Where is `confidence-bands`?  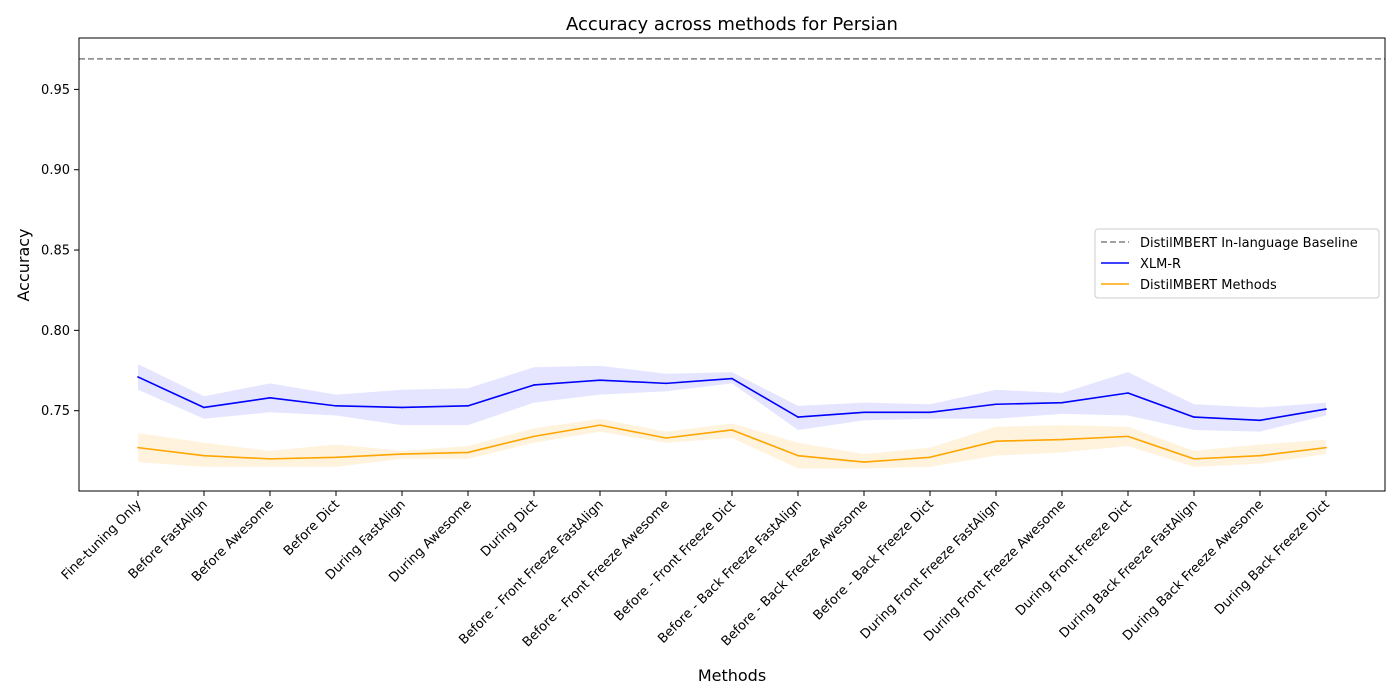
confidence-bands is located at coordinates (732, 416).